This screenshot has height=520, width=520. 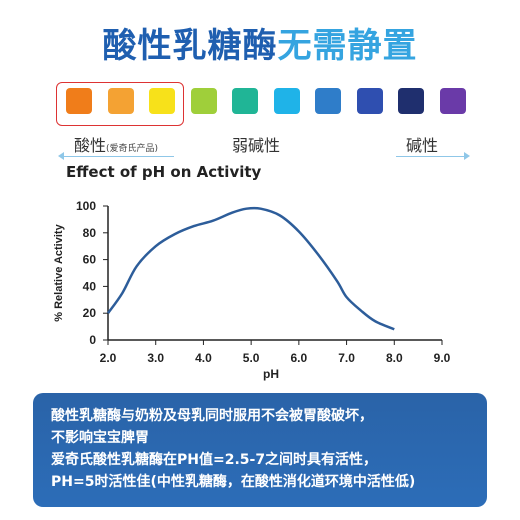 I want to click on y-tick-label: 40, so click(x=90, y=286).